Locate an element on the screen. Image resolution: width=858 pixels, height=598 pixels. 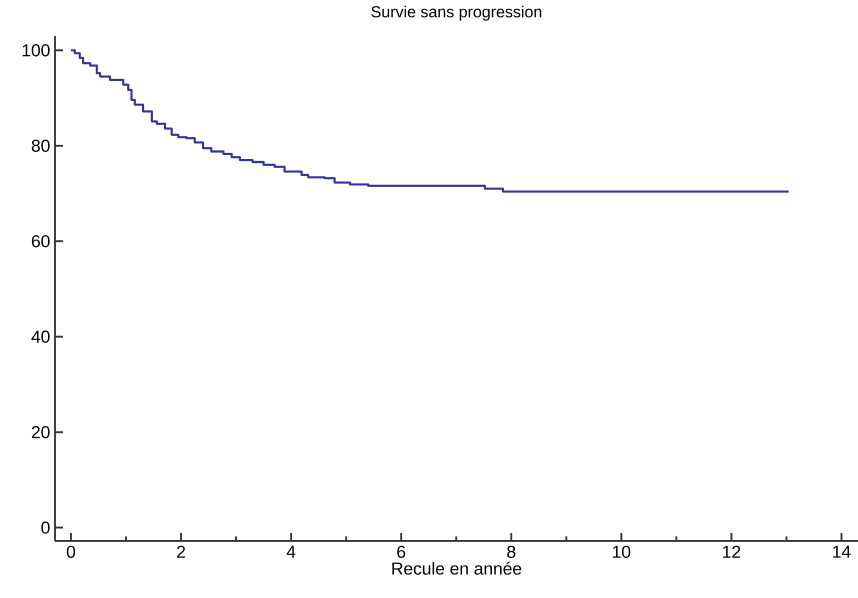
x-tick-label: 4 is located at coordinates (291, 552).